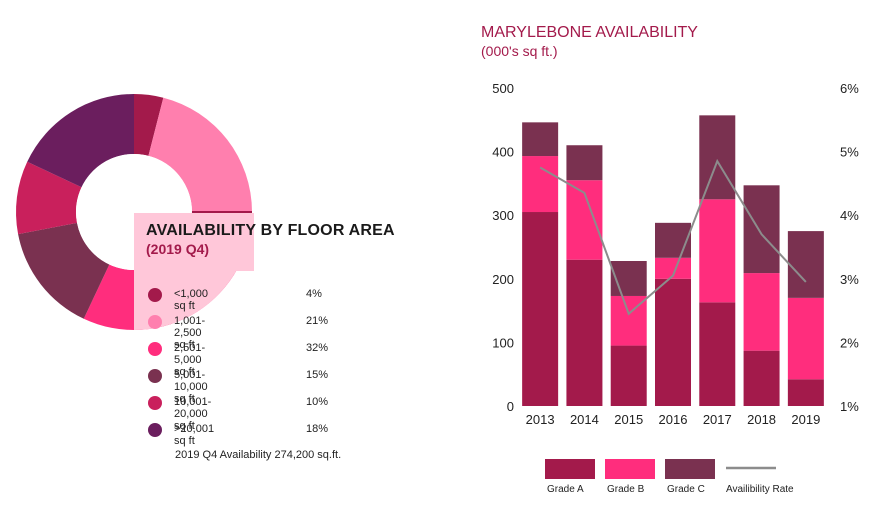  Describe the element at coordinates (191, 300) in the screenshot. I see `legend-label: <1,000 sq ft` at that location.